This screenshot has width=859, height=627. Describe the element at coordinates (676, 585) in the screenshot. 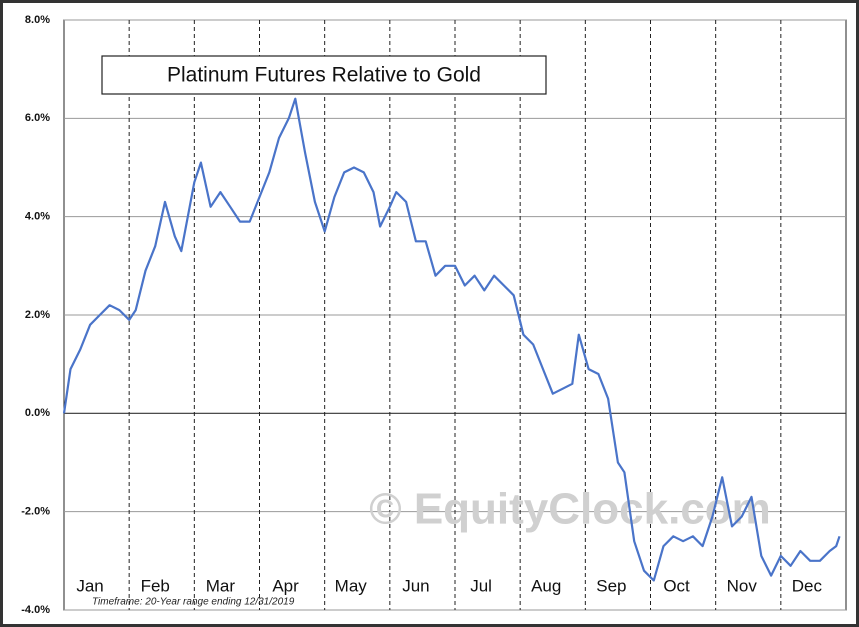

I see `x-tick-label: Oct` at that location.